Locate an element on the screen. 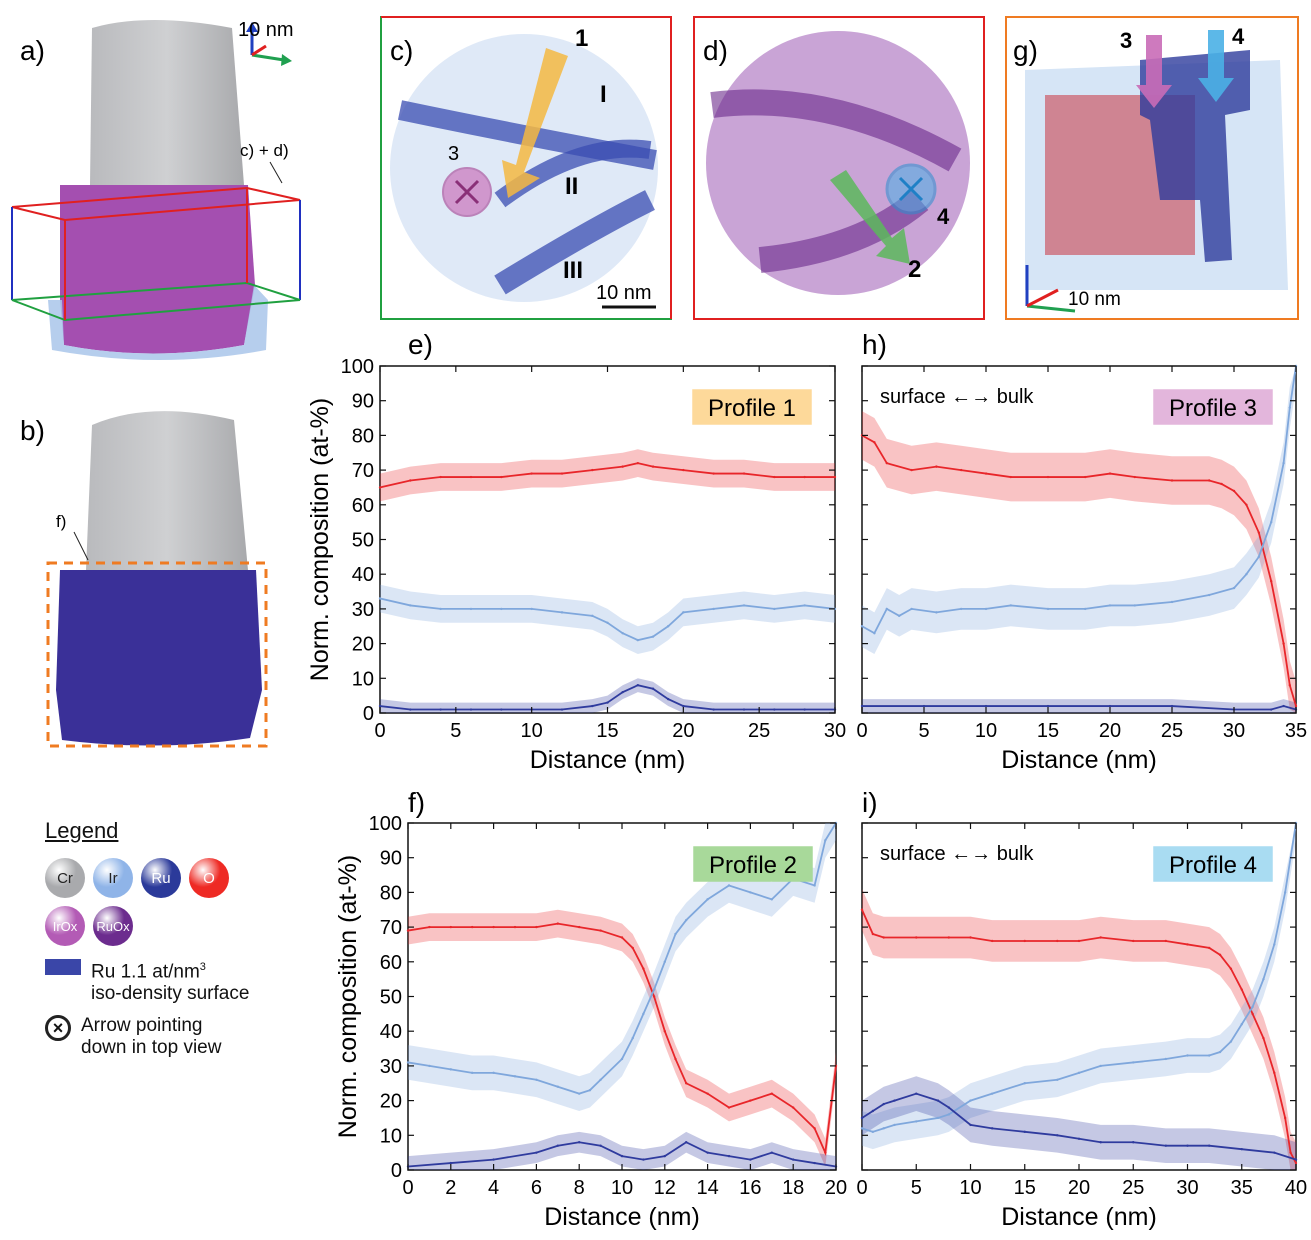  series-o-h is located at coordinates (1079, 570).